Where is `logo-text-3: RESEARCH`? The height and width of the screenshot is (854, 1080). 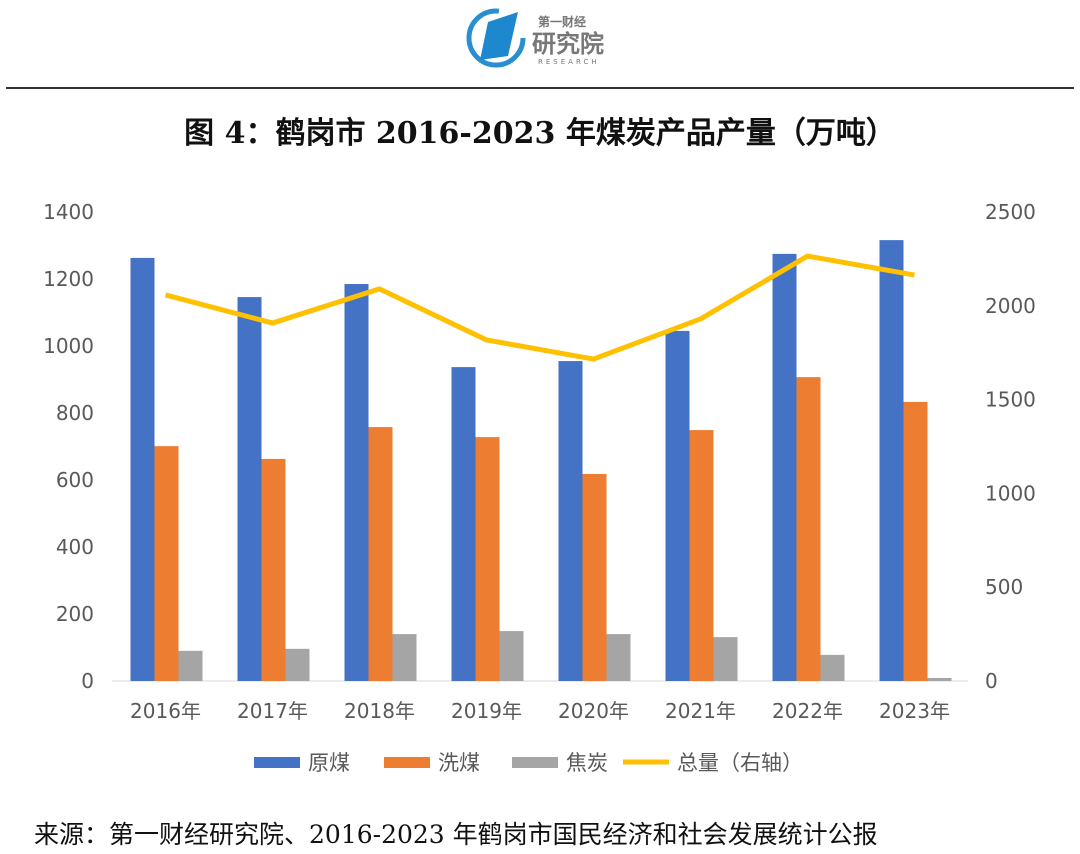
logo-text-3: RESEARCH is located at coordinates (569, 62).